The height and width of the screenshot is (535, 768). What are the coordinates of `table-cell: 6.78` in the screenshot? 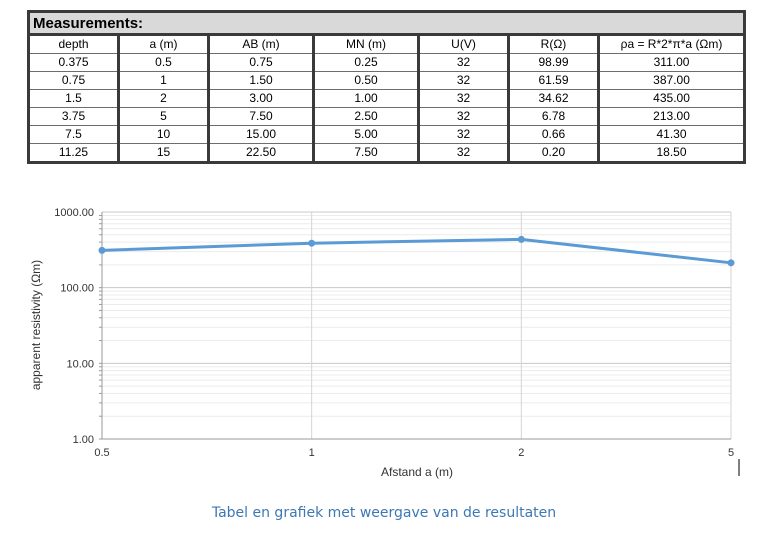 It's located at (553, 116).